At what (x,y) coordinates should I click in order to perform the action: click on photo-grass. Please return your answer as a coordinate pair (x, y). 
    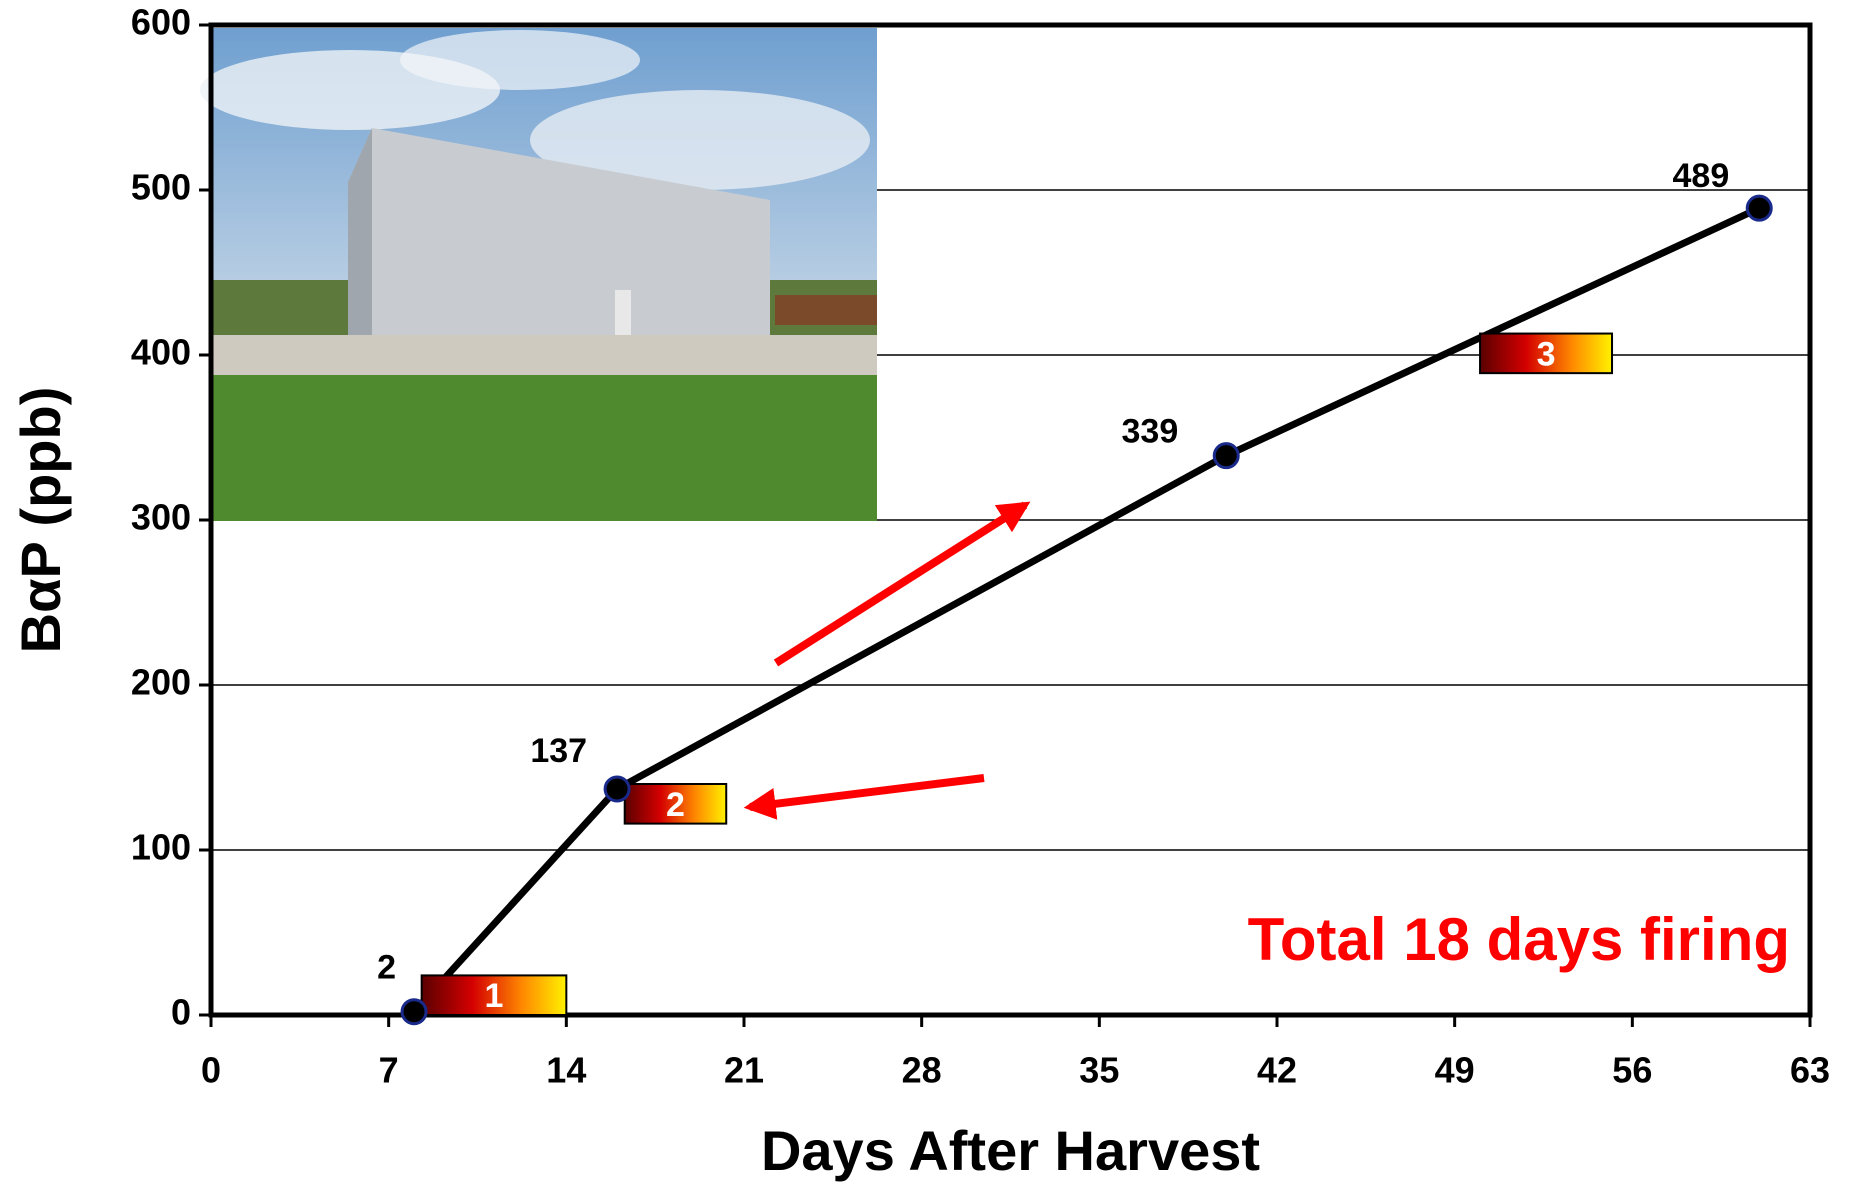
    Looking at the image, I should click on (544, 448).